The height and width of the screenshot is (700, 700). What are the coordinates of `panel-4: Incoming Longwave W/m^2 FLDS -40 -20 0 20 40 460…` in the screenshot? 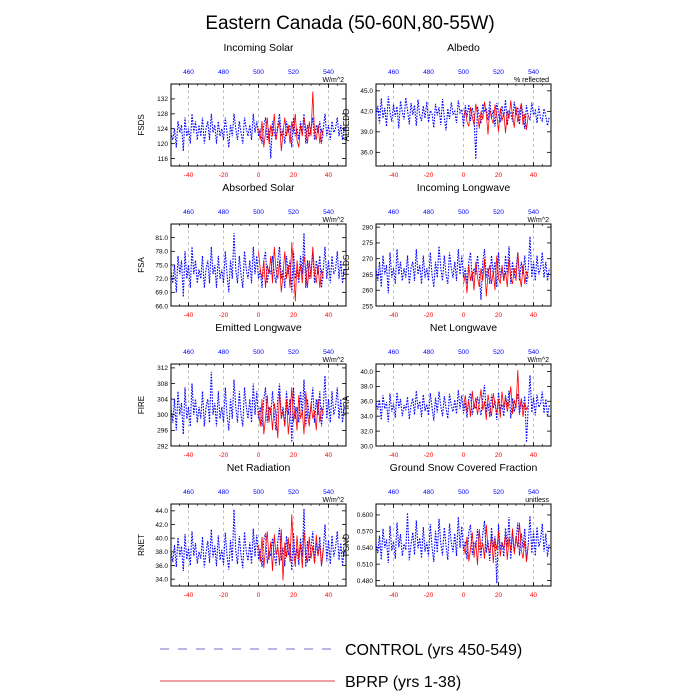 It's located at (447, 250).